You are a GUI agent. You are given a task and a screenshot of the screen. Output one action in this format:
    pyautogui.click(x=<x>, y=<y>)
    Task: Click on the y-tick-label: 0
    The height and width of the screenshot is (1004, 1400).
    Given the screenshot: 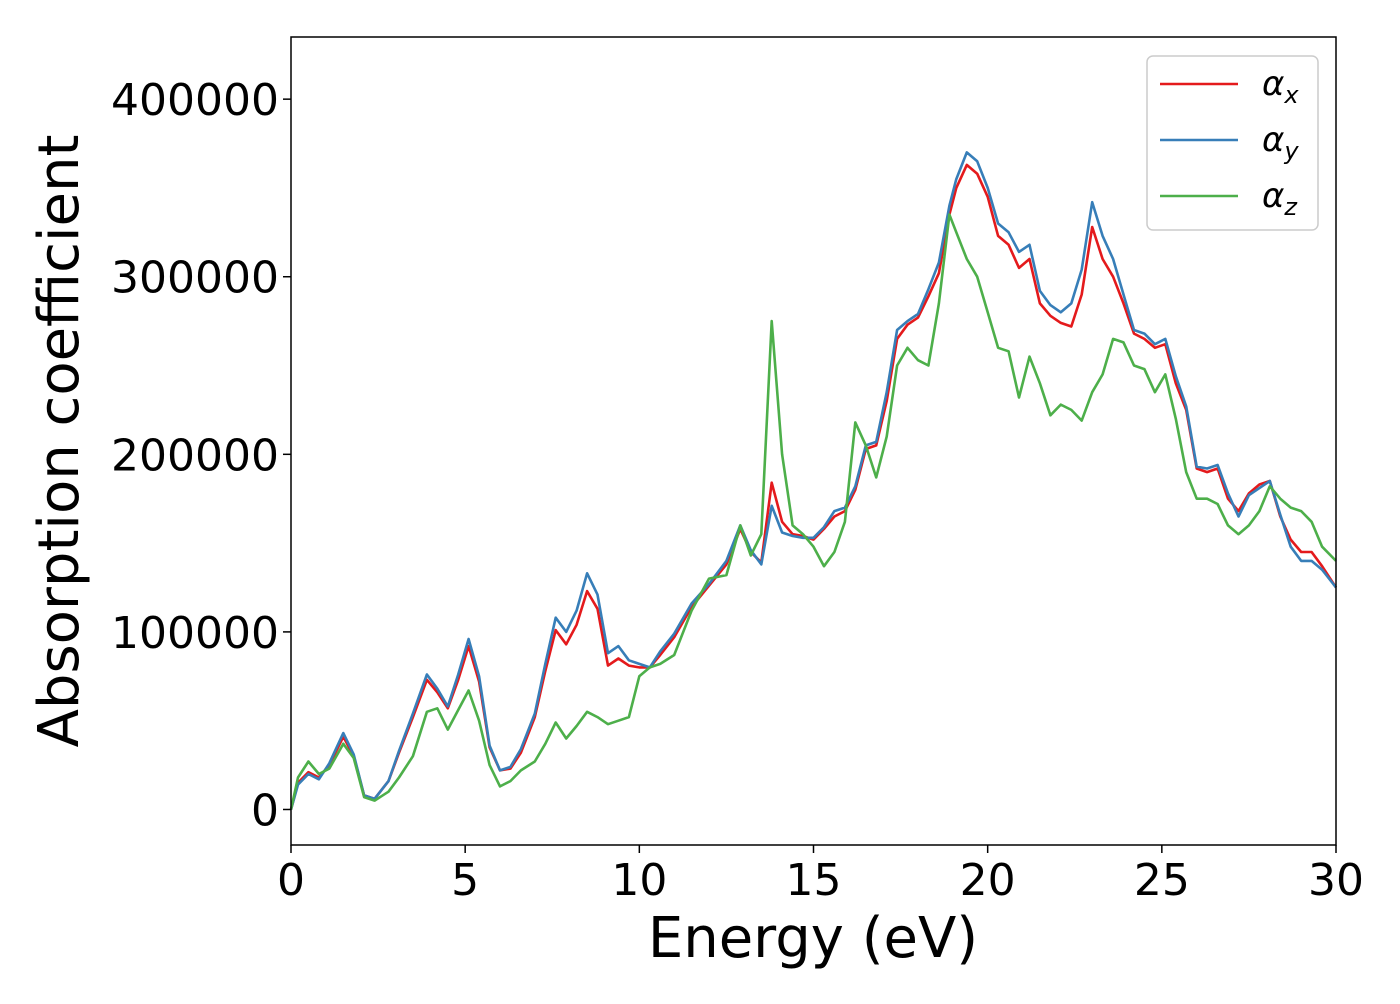 What is the action you would take?
    pyautogui.click(x=265, y=810)
    